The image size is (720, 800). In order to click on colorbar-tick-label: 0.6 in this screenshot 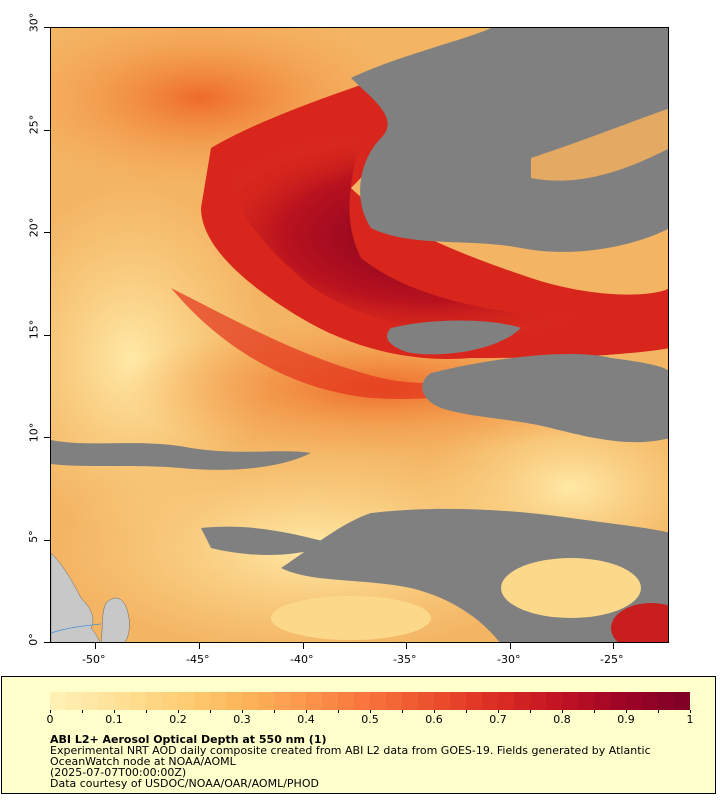, I will do `click(434, 719)`.